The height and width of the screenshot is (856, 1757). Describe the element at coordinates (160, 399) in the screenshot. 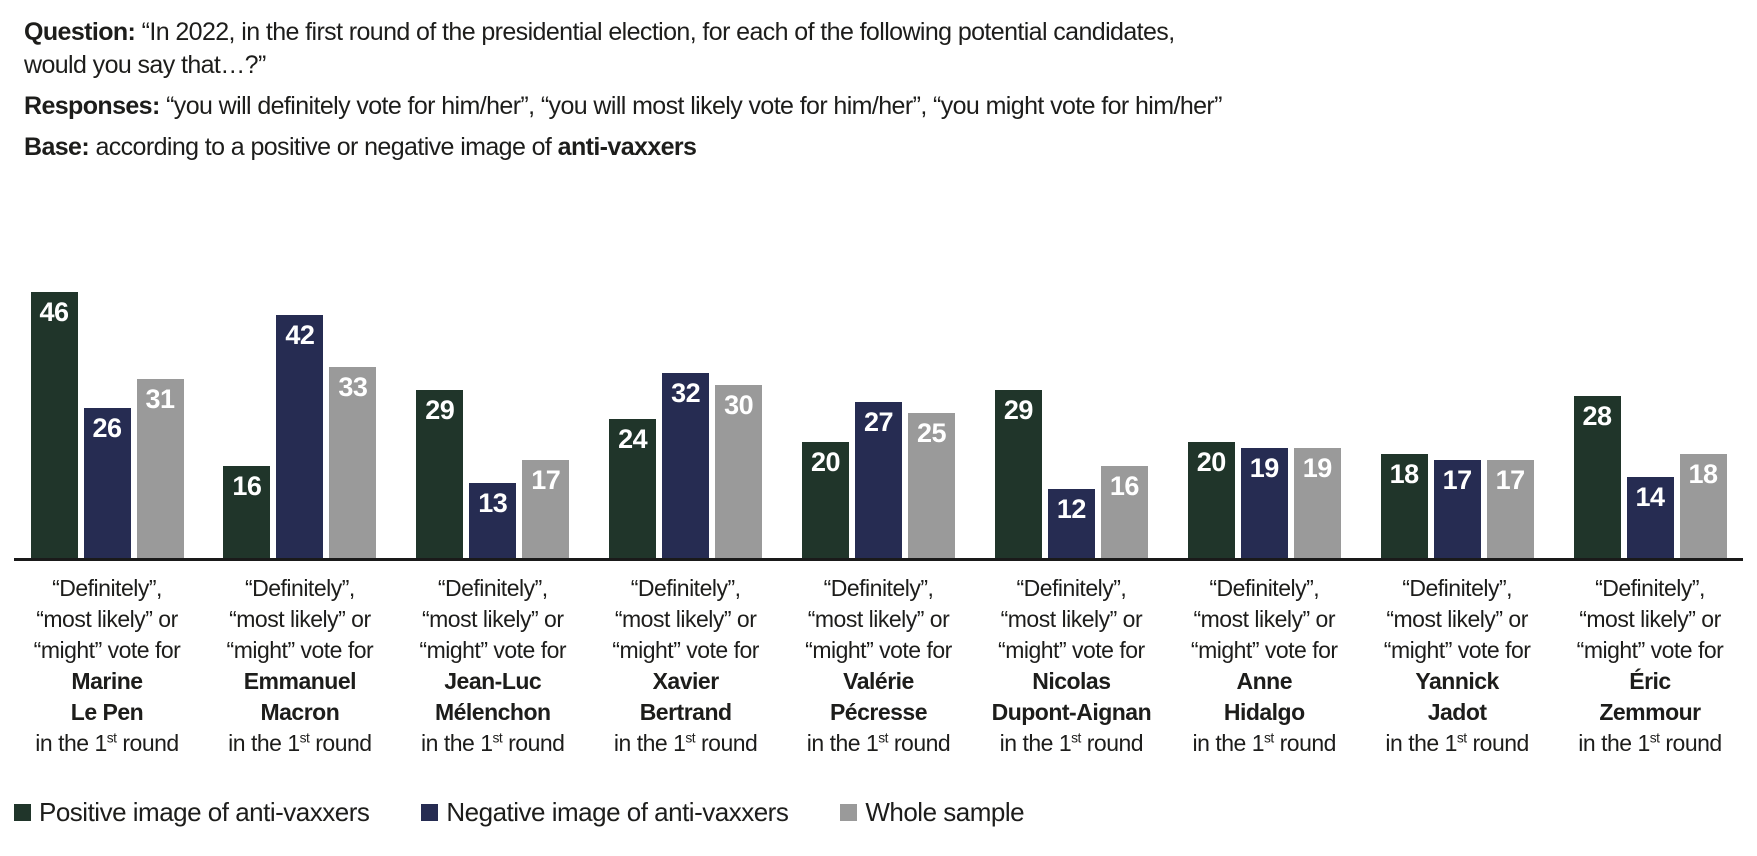

I see `bar-value-label: 31` at that location.